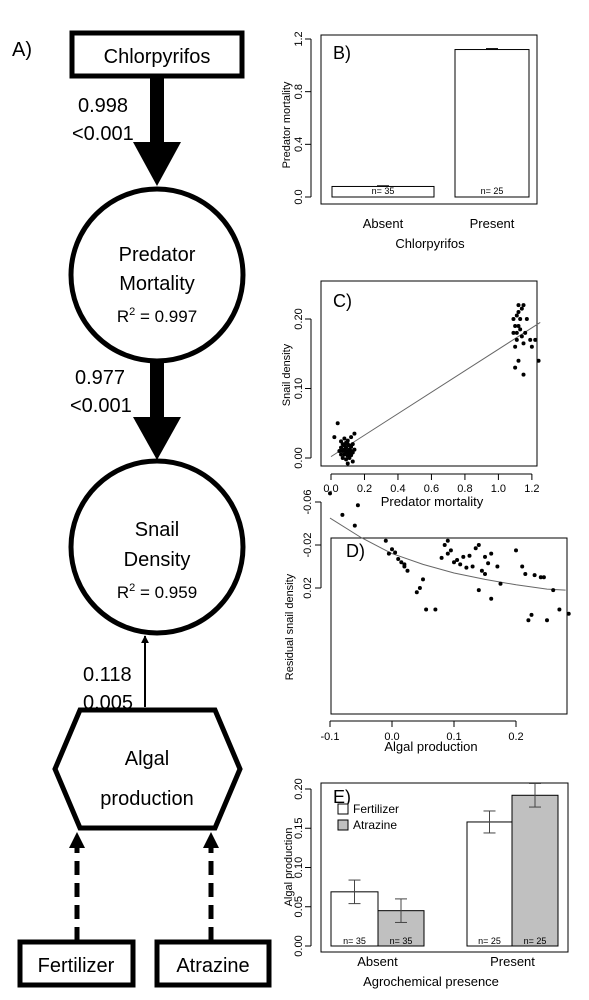 This screenshot has height=1000, width=589. What do you see at coordinates (375, 825) in the screenshot?
I see `panel-e-legend-label-atrazine: Atrazine` at bounding box center [375, 825].